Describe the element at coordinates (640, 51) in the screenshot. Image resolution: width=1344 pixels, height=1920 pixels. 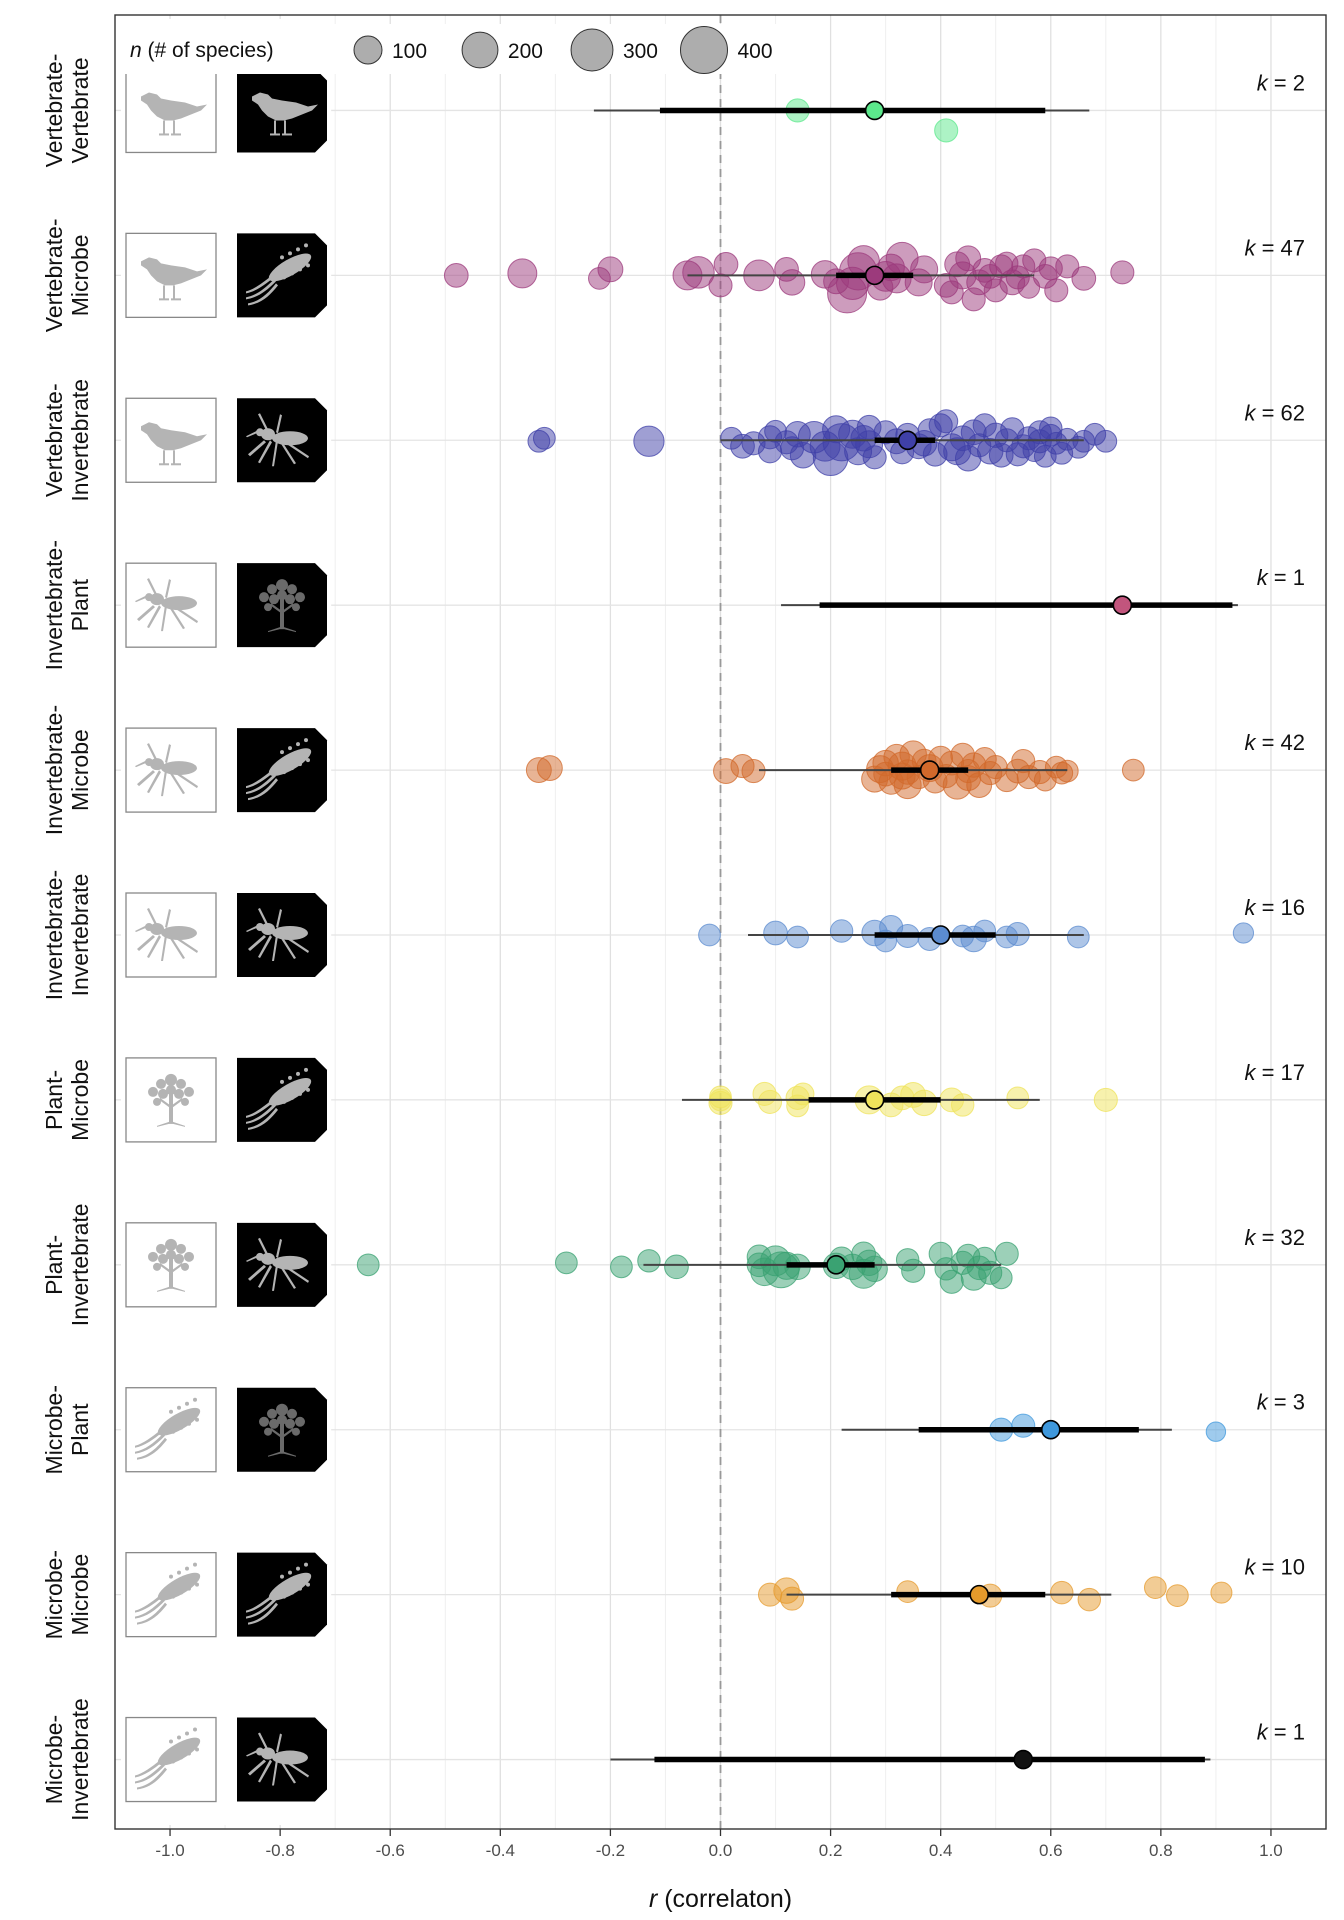
I see `legend-size-label: 300` at that location.